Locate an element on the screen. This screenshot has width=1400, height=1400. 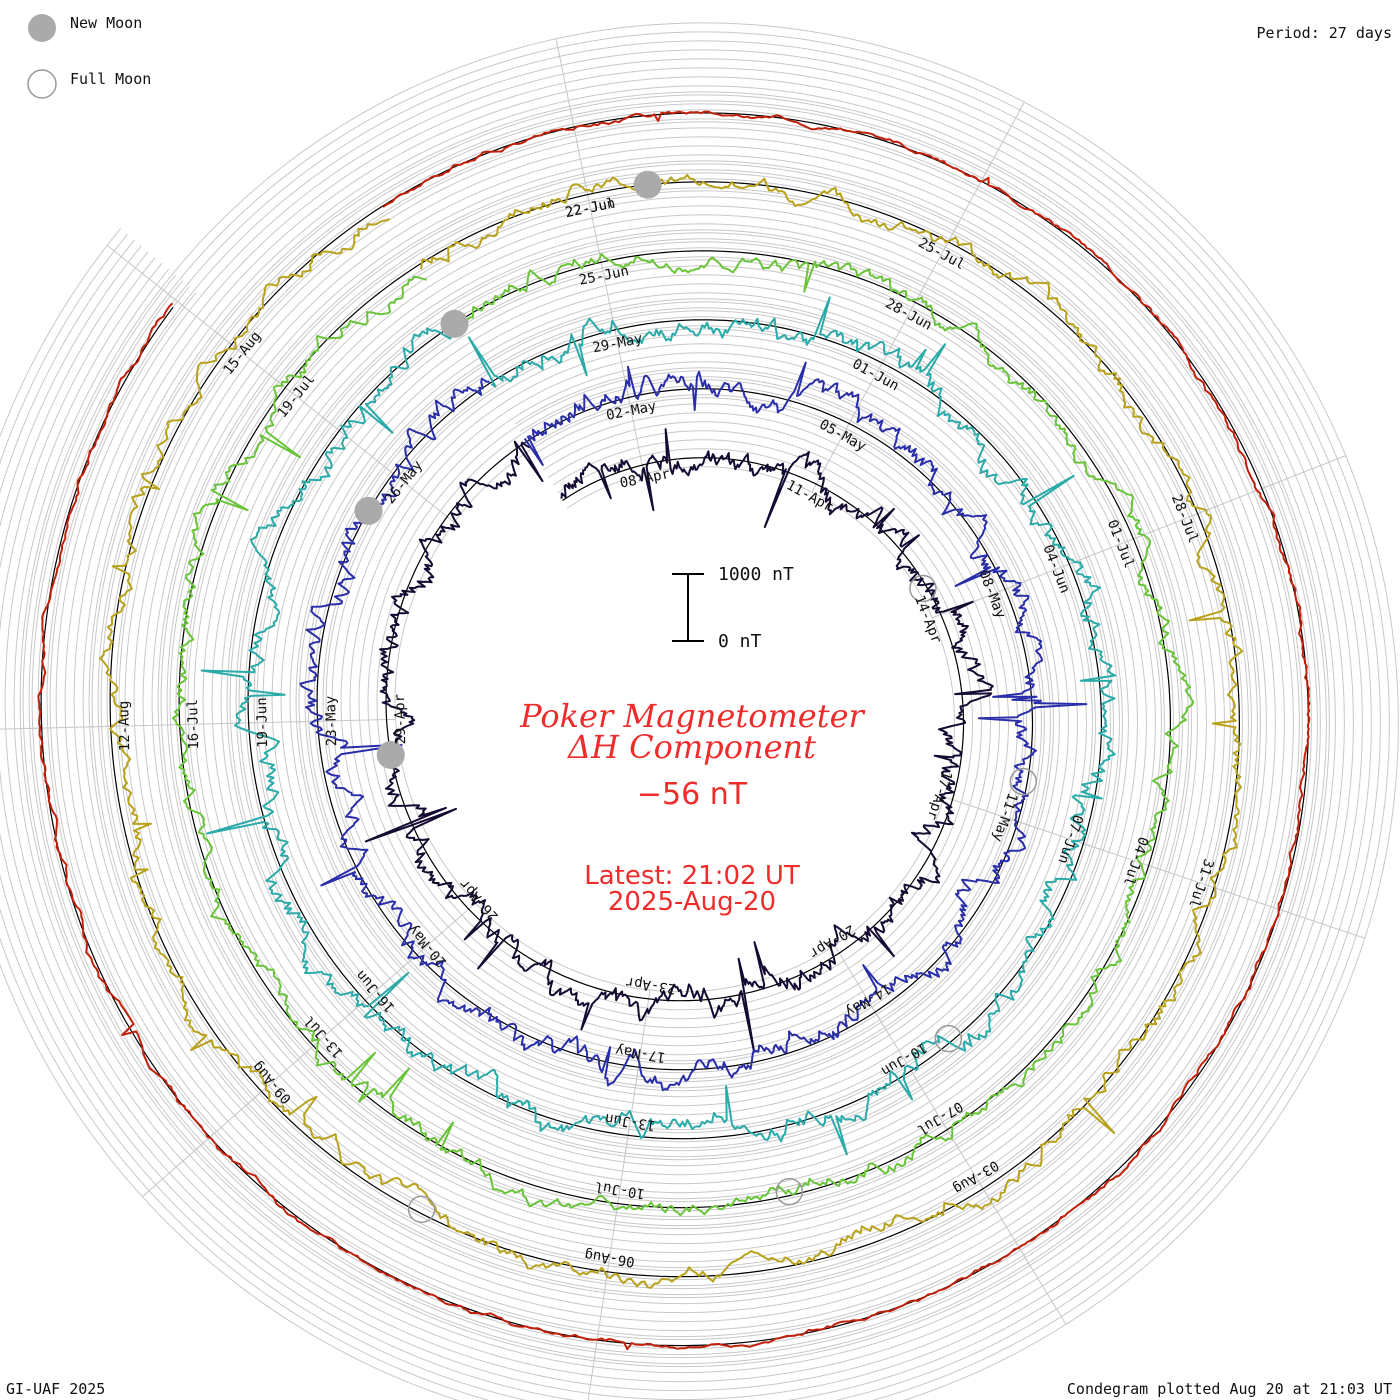
date-label: 11-Apr is located at coordinates (809, 496).